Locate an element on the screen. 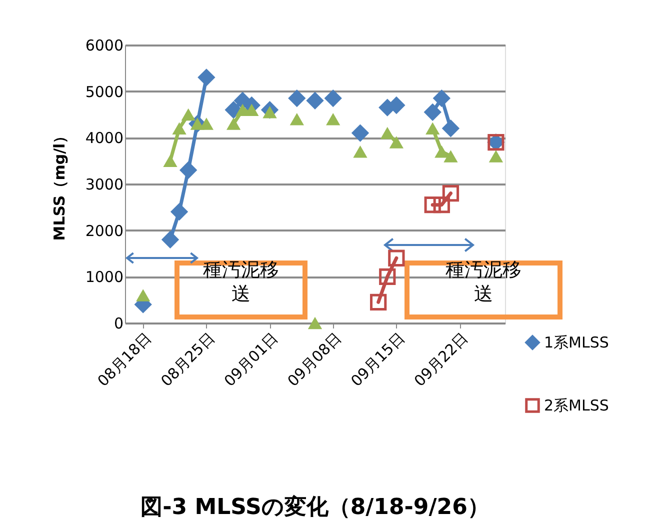  legend-label: 2系MLSS is located at coordinates (576, 405).